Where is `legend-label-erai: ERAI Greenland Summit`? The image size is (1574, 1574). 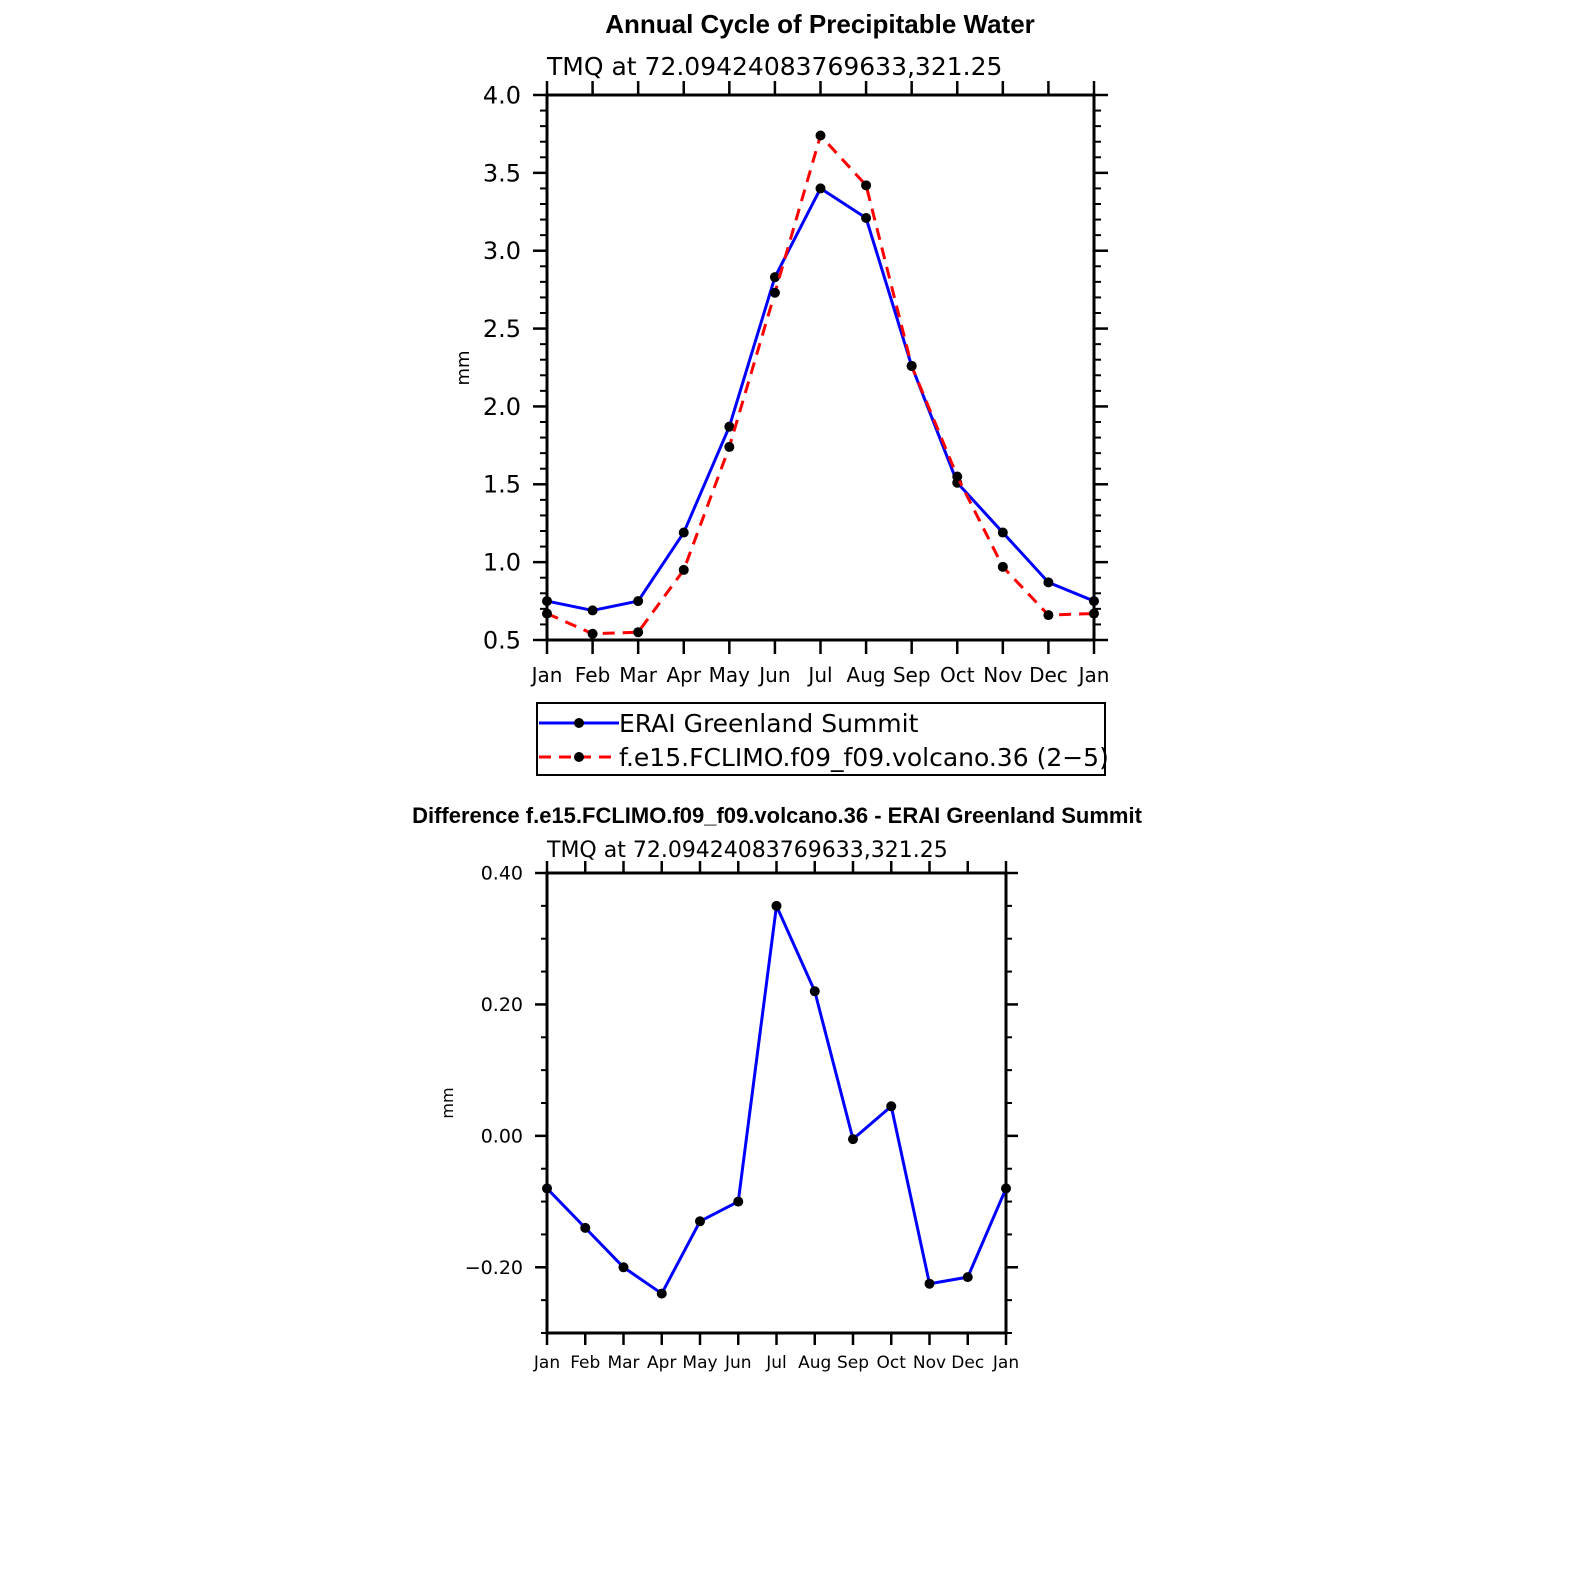
legend-label-erai: ERAI Greenland Summit is located at coordinates (769, 723).